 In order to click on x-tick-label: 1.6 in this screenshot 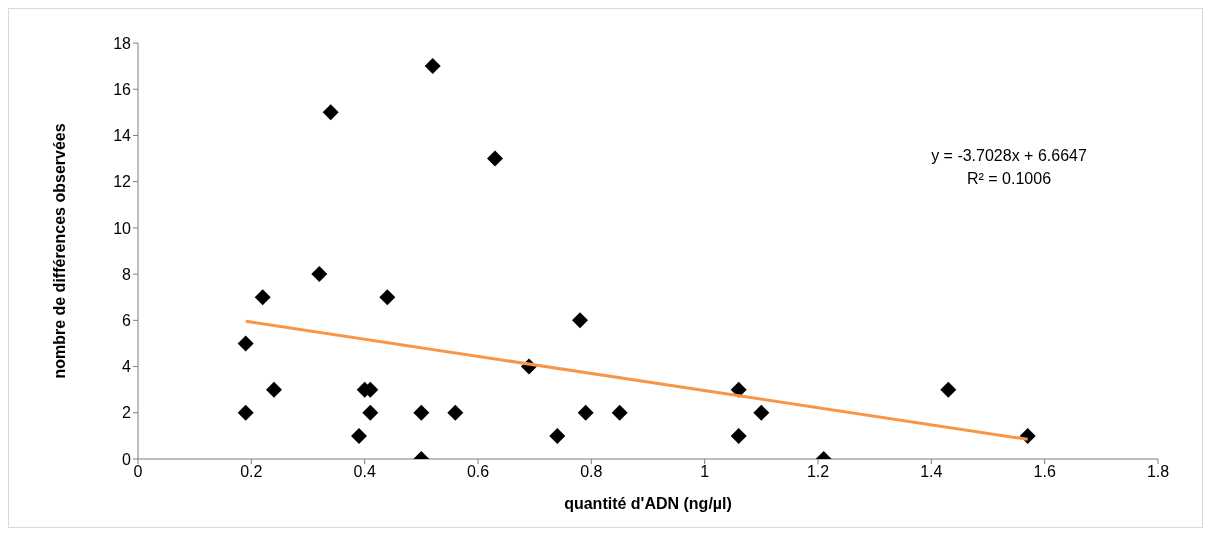, I will do `click(1044, 472)`.